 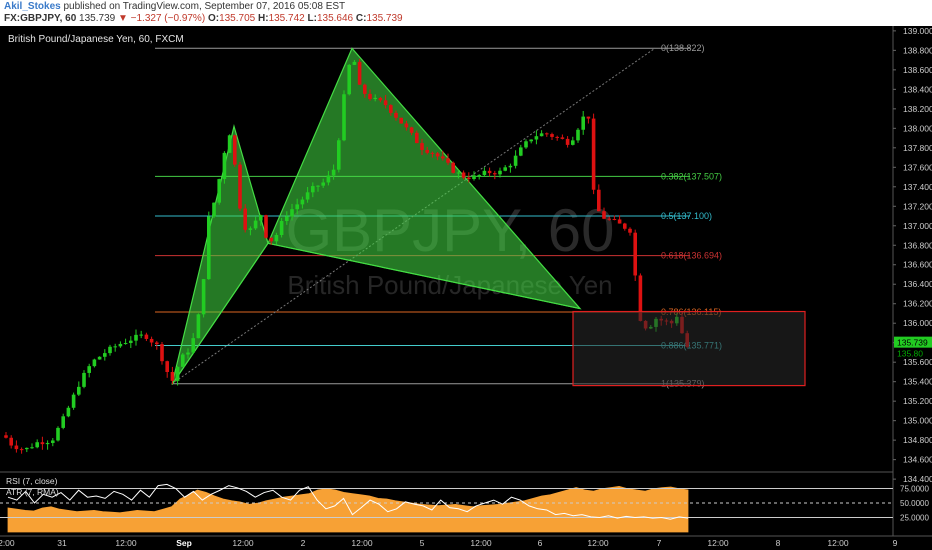 What do you see at coordinates (691, 256) in the screenshot?
I see `fib-level-label: 0.618(136.694)` at bounding box center [691, 256].